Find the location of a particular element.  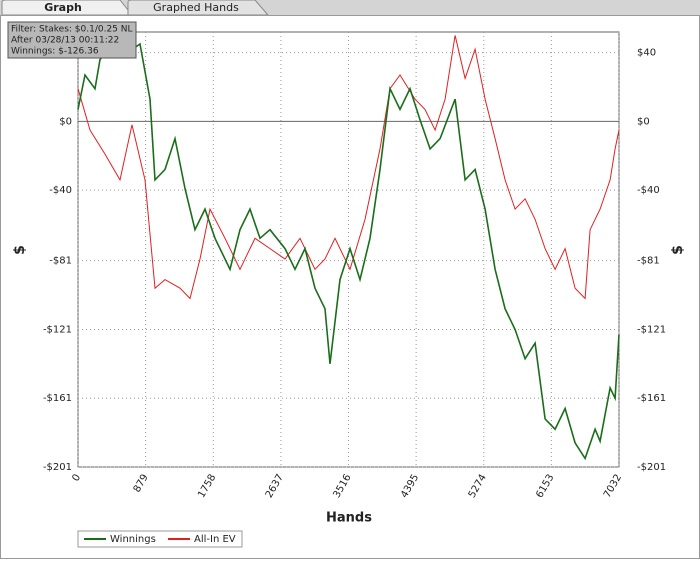

y2-tick-label: -$201 is located at coordinates (651, 467).